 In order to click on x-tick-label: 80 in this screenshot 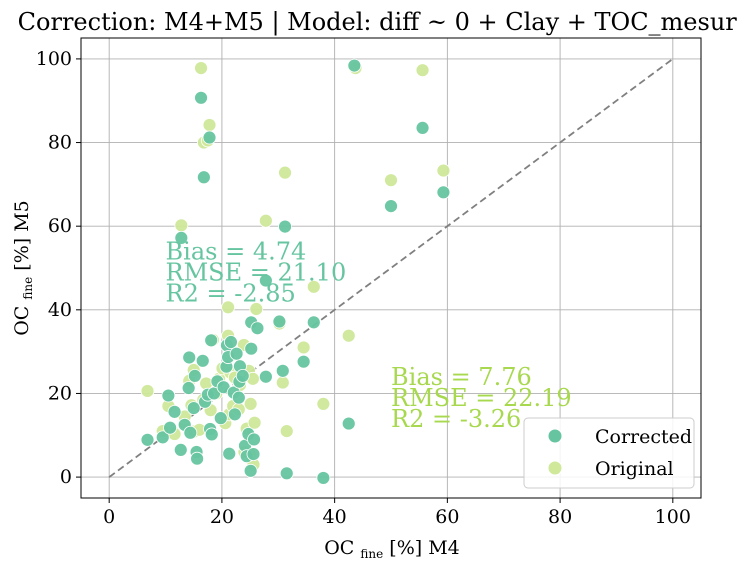, I will do `click(560, 517)`.